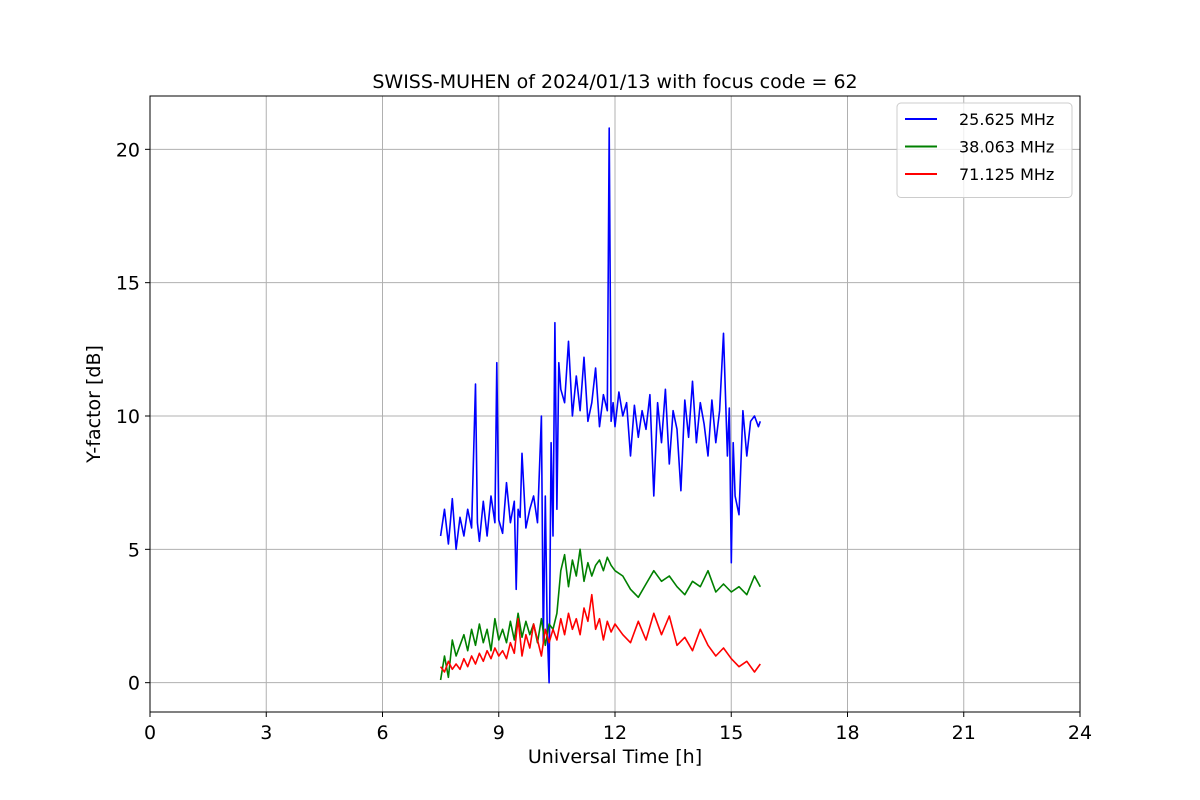 This screenshot has height=800, width=1200. Describe the element at coordinates (1080, 733) in the screenshot. I see `x-tick-label: 24` at that location.